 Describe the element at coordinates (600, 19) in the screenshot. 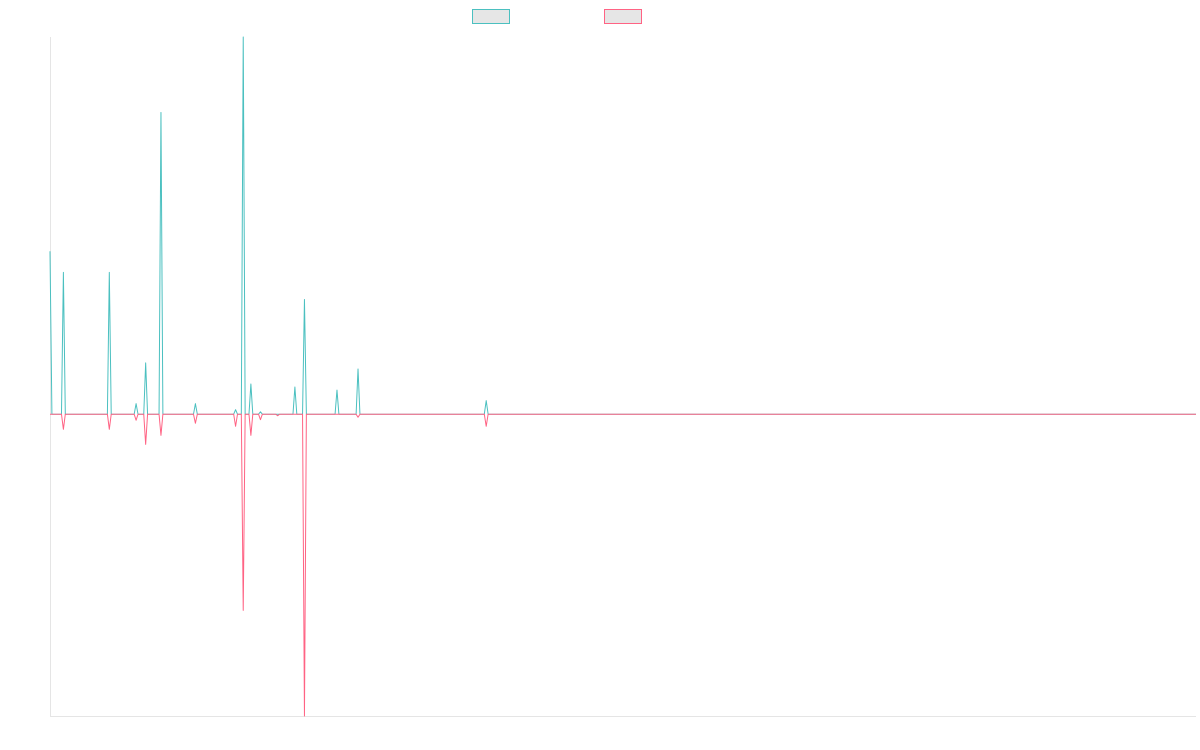

I see `legend` at that location.